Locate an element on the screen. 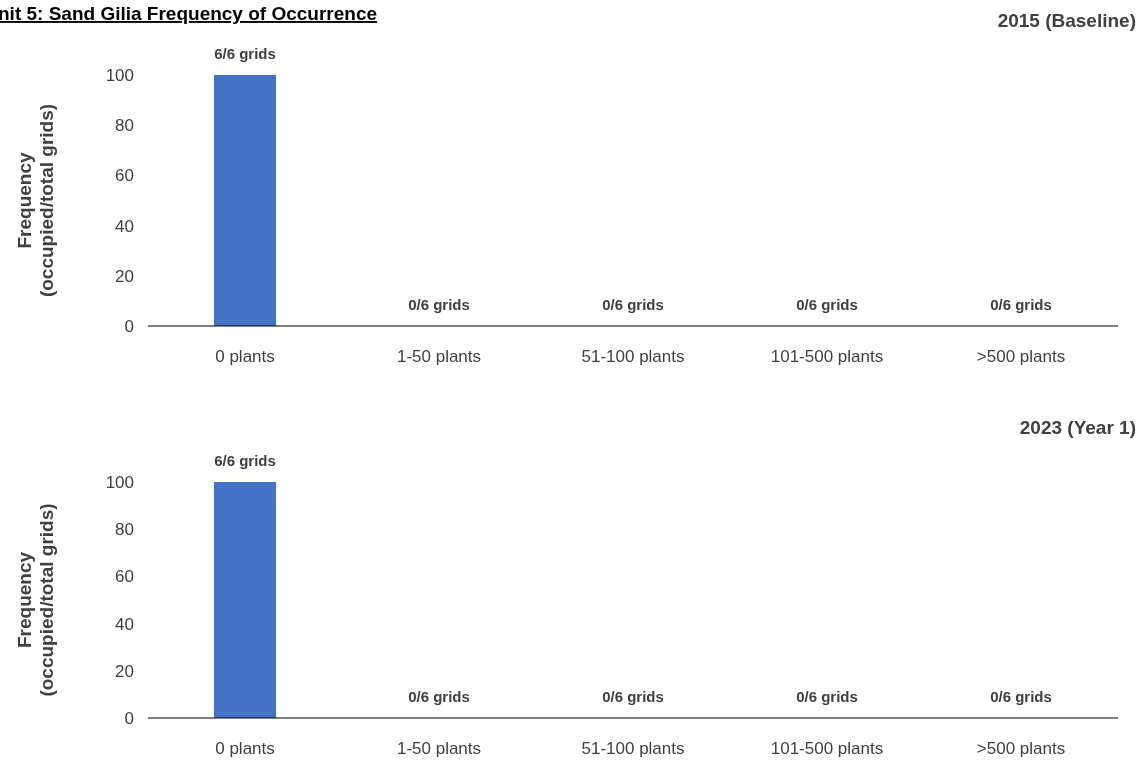  chart-subtitle: 2023 (Year 1) is located at coordinates (1077, 427).